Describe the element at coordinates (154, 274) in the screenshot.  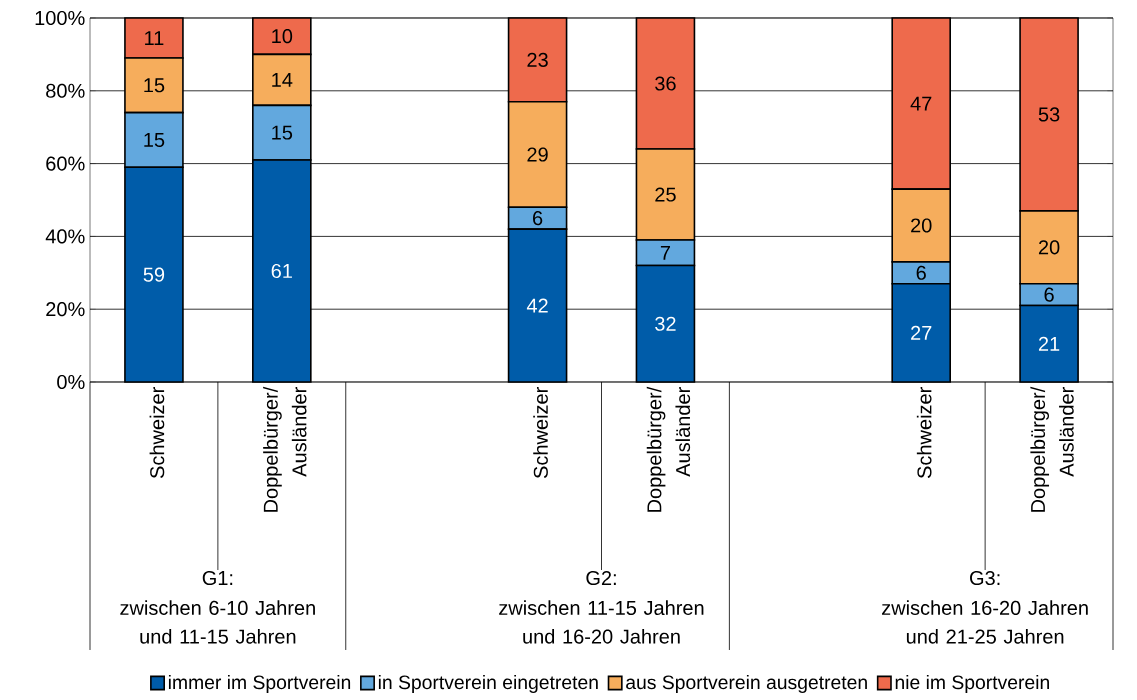
I see `data-label: 59` at that location.